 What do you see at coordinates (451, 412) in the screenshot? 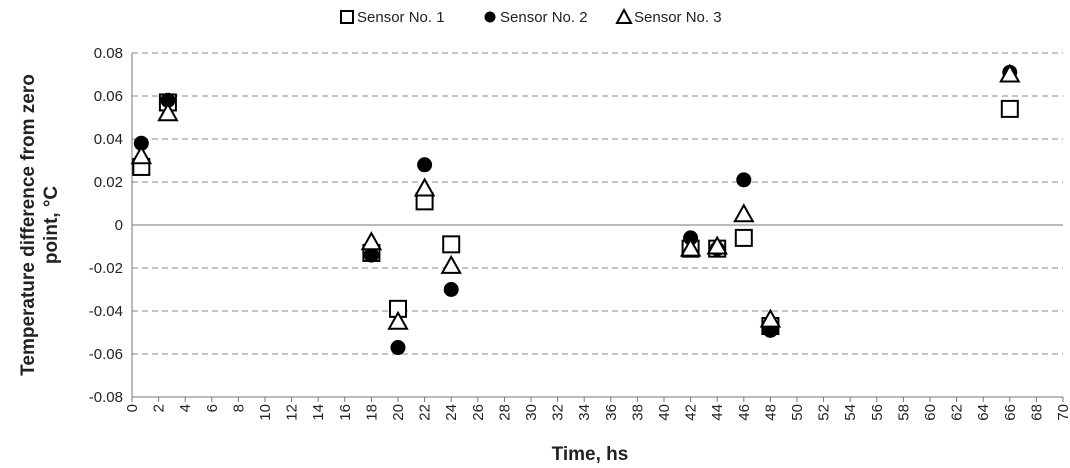
I see `x-tick-label: 24` at bounding box center [451, 412].